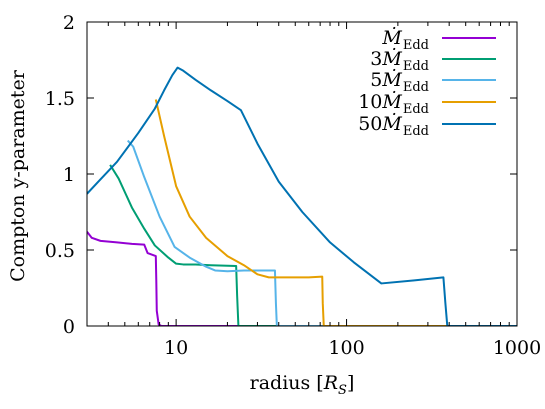 Image resolution: width=545 pixels, height=409 pixels. I want to click on y-tick-label: 0.5, so click(60, 251).